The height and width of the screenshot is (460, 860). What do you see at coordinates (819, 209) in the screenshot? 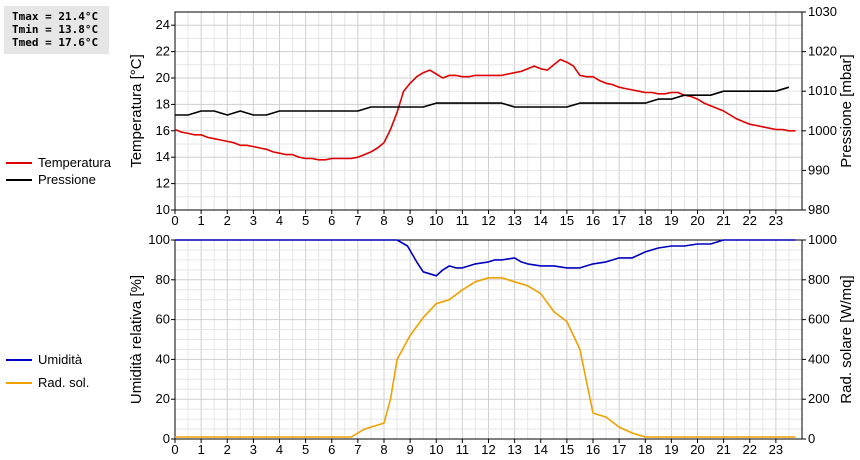
I see `top-y2tick-label: 980` at bounding box center [819, 209].